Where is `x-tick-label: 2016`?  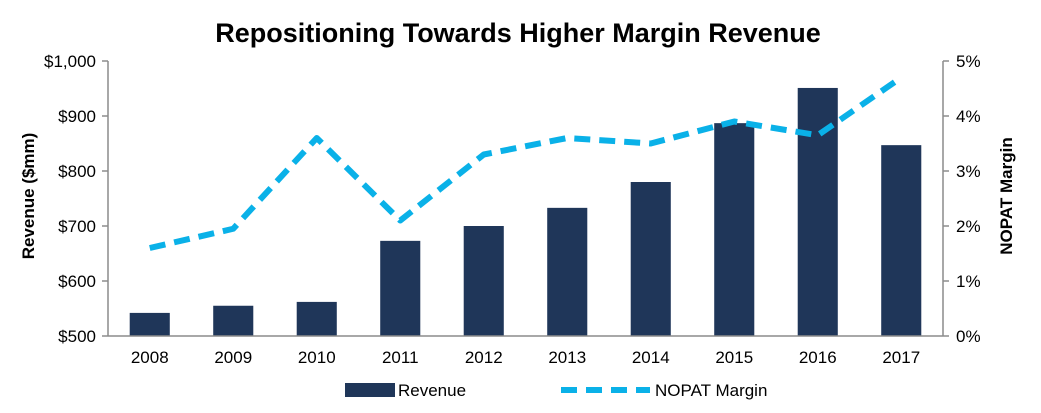 x-tick-label: 2016 is located at coordinates (818, 357).